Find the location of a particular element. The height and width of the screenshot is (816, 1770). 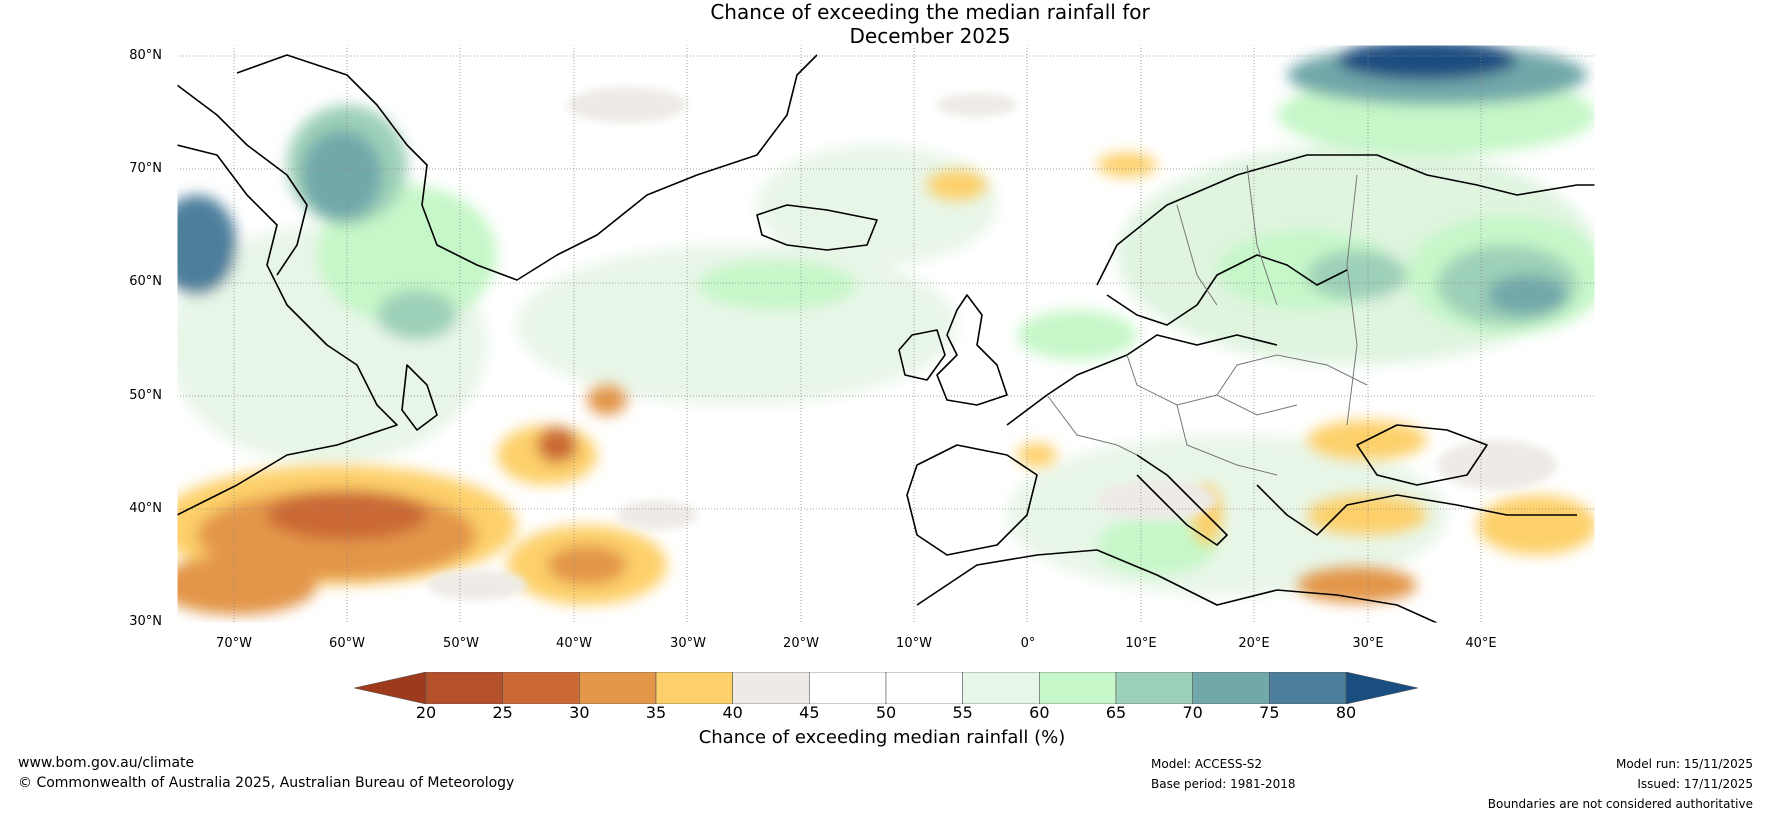

lat-label-40n: 40°N is located at coordinates (145, 508).